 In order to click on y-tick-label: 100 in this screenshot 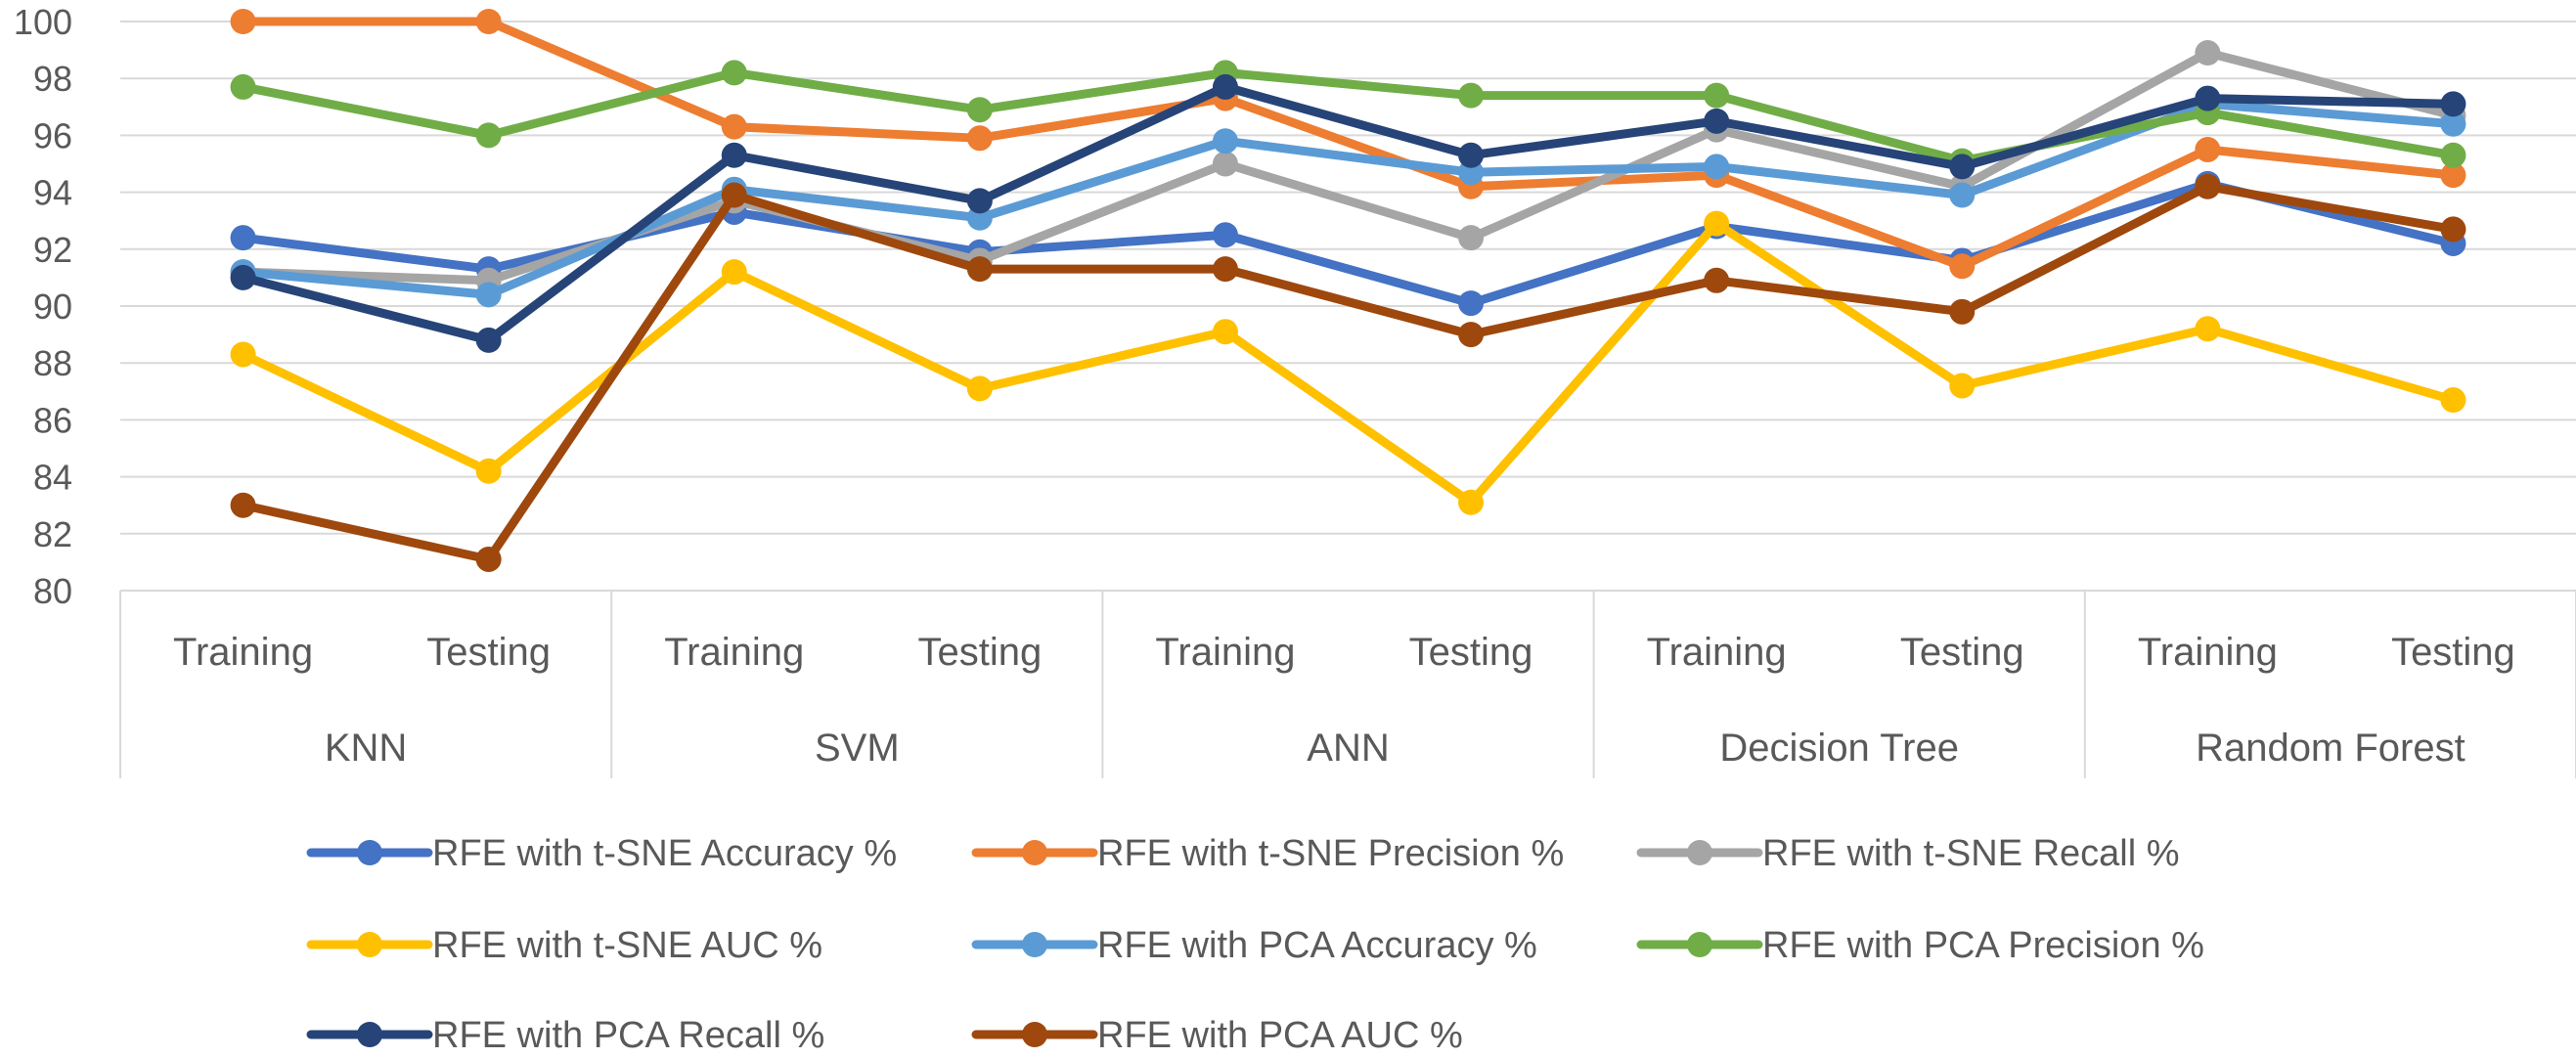, I will do `click(43, 22)`.